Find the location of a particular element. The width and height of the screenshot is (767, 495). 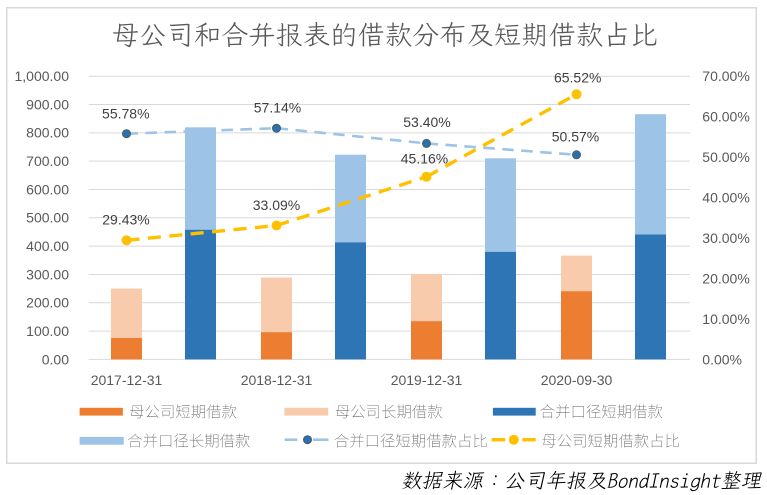

svg-text: 200.00 is located at coordinates (47, 303).